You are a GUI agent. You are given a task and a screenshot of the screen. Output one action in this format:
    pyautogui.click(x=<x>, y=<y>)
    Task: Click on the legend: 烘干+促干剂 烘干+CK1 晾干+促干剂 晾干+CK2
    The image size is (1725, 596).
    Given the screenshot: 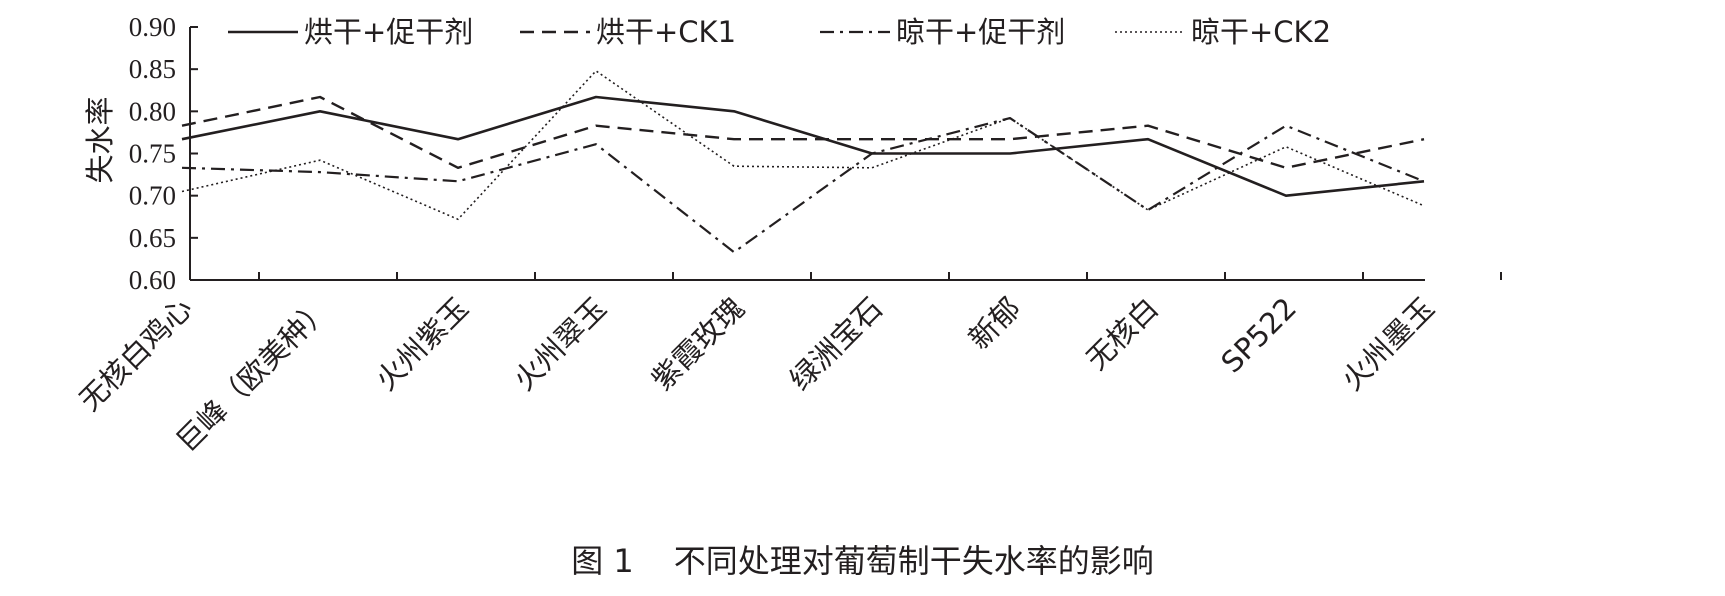 What is the action you would take?
    pyautogui.click(x=779, y=32)
    